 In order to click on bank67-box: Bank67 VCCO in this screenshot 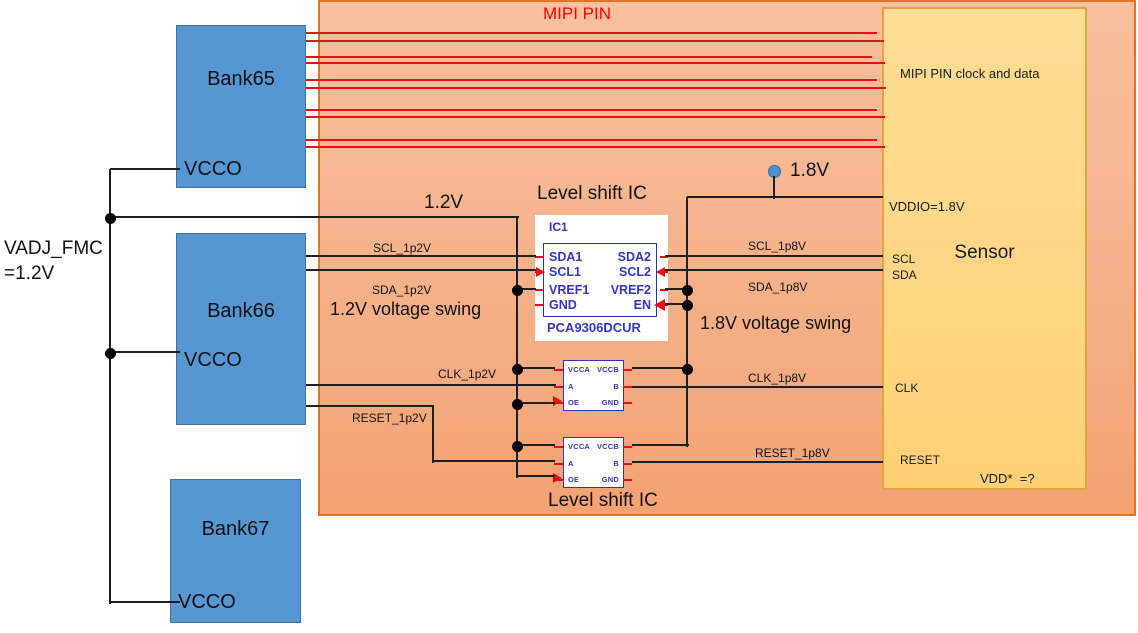, I will do `click(235, 551)`.